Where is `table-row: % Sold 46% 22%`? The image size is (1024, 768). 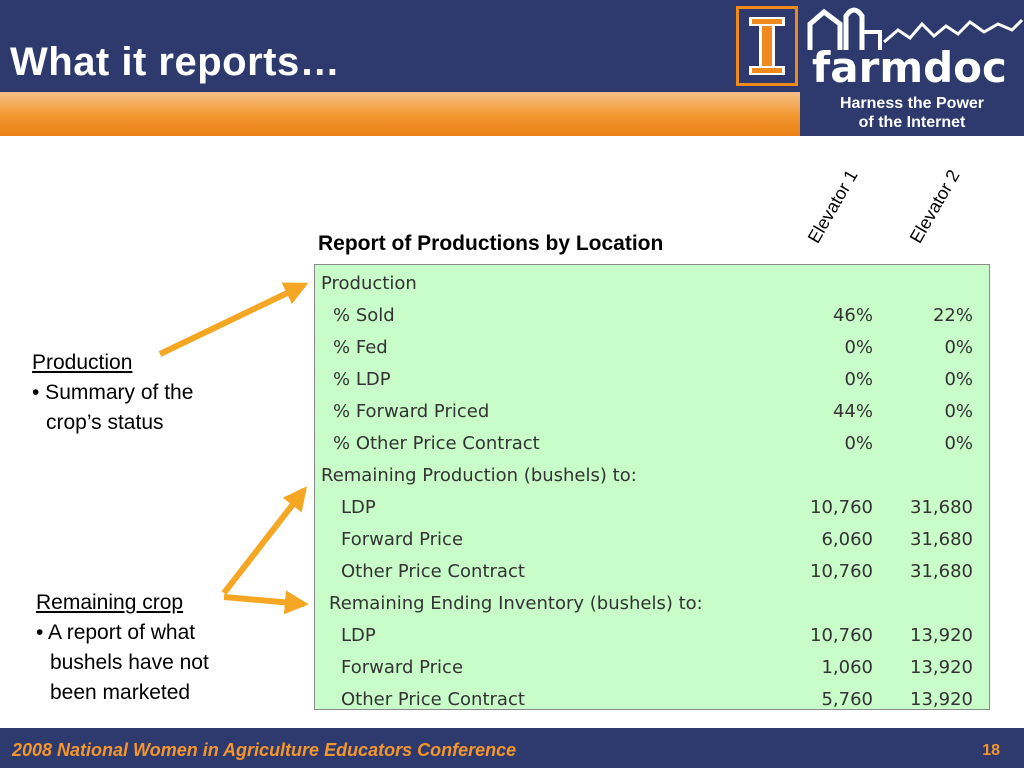
table-row: % Sold 46% 22% is located at coordinates (653, 315).